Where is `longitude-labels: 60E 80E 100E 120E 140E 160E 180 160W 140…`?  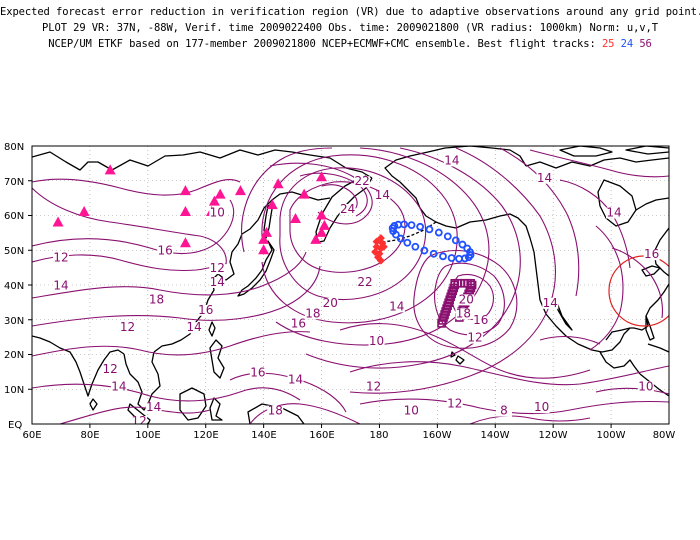
longitude-labels: 60E 80E 100E 120E 140E 160E 180 160W 140… is located at coordinates (348, 435).